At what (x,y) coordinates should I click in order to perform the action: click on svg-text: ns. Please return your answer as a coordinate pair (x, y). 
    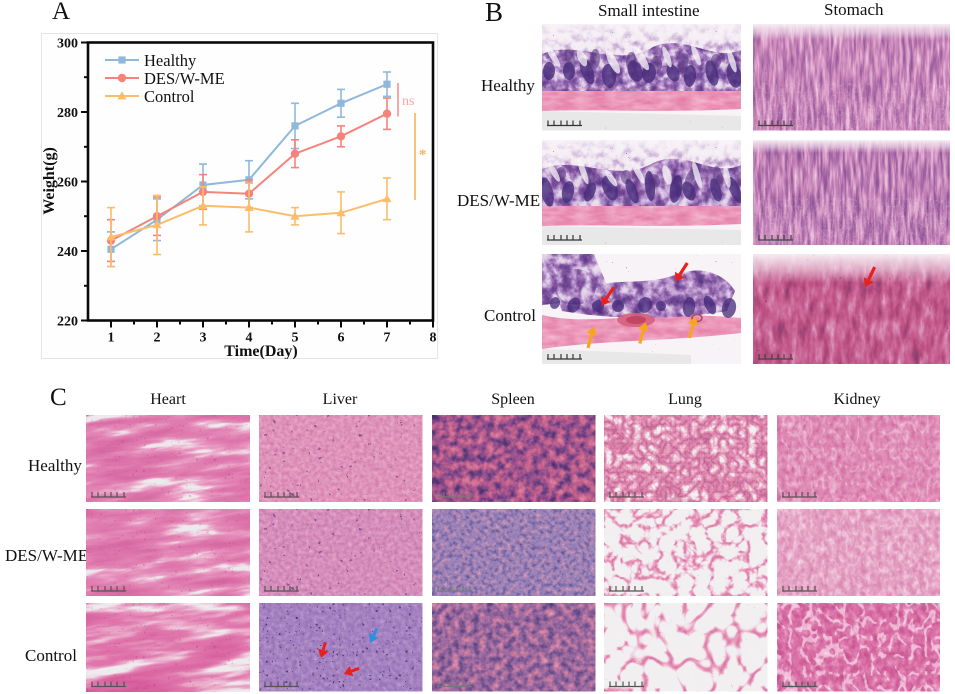
    Looking at the image, I should click on (408, 101).